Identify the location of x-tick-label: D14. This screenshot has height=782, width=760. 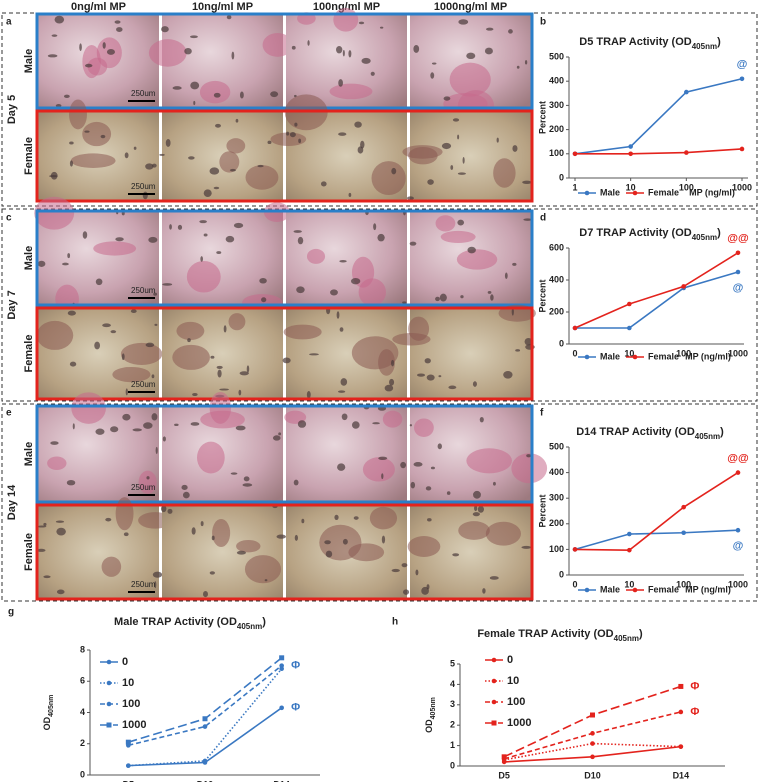
(281, 780).